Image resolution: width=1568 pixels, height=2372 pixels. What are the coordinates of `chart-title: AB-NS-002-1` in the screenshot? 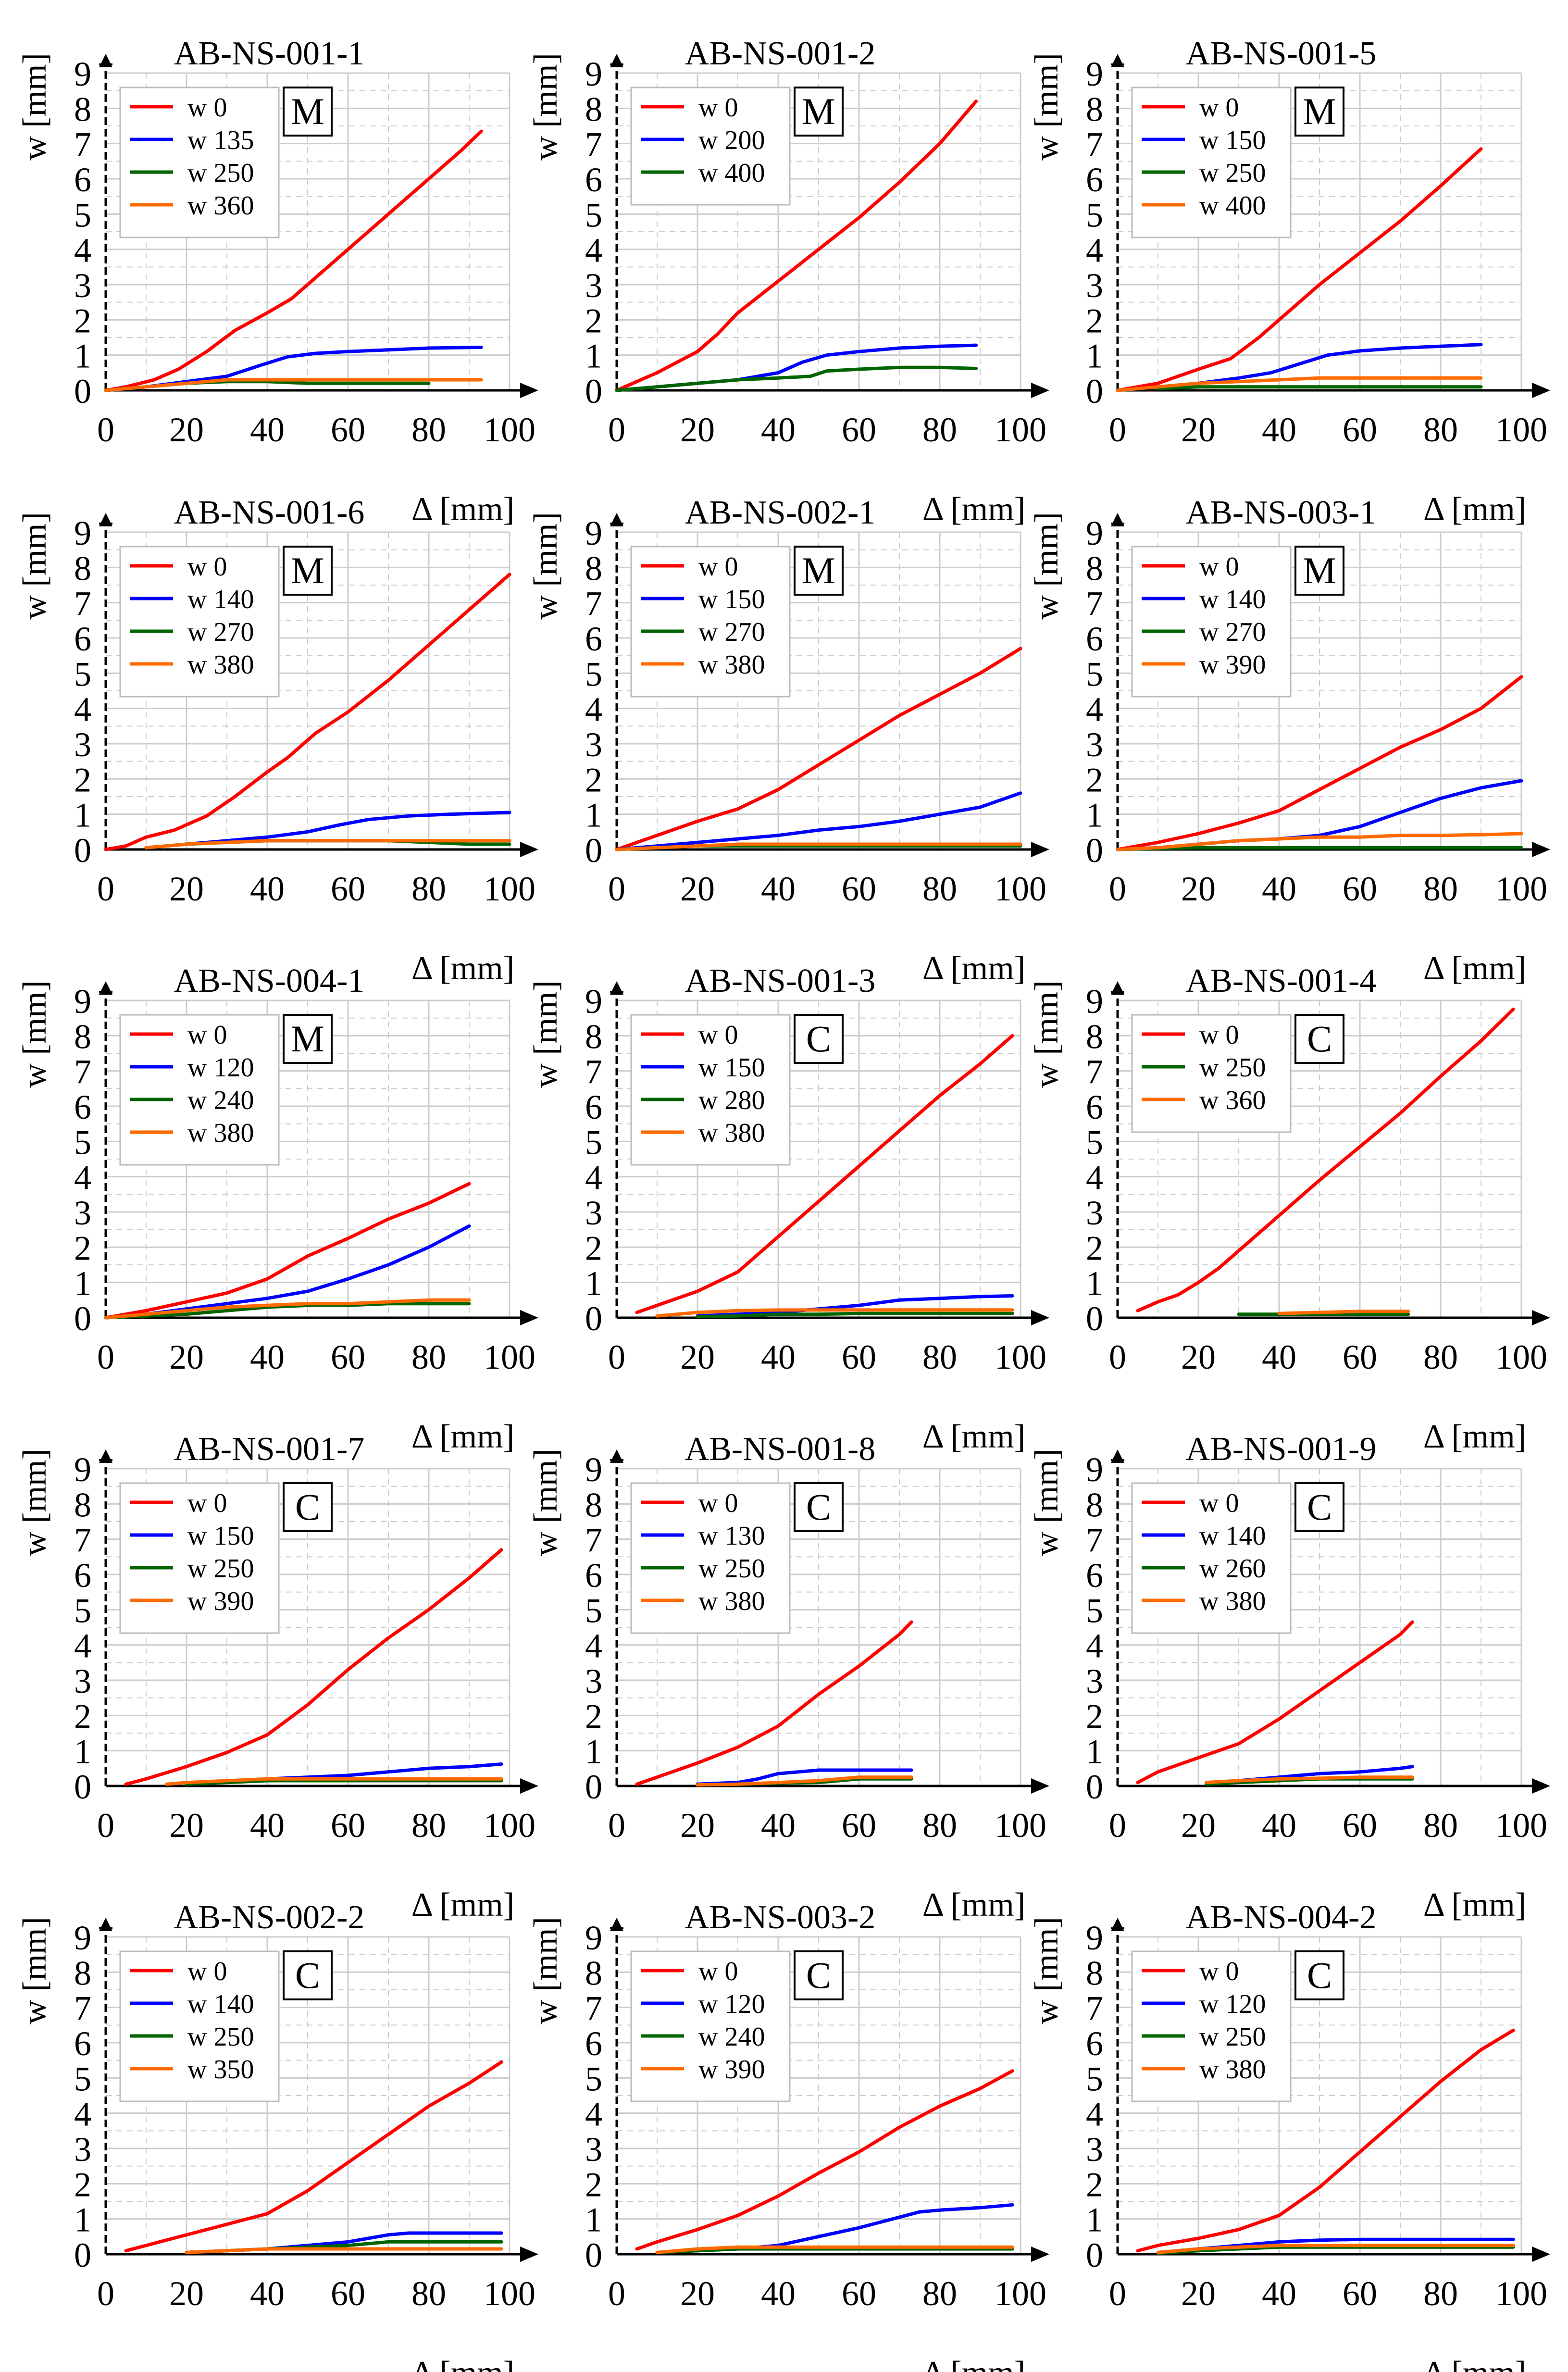 It's located at (780, 512).